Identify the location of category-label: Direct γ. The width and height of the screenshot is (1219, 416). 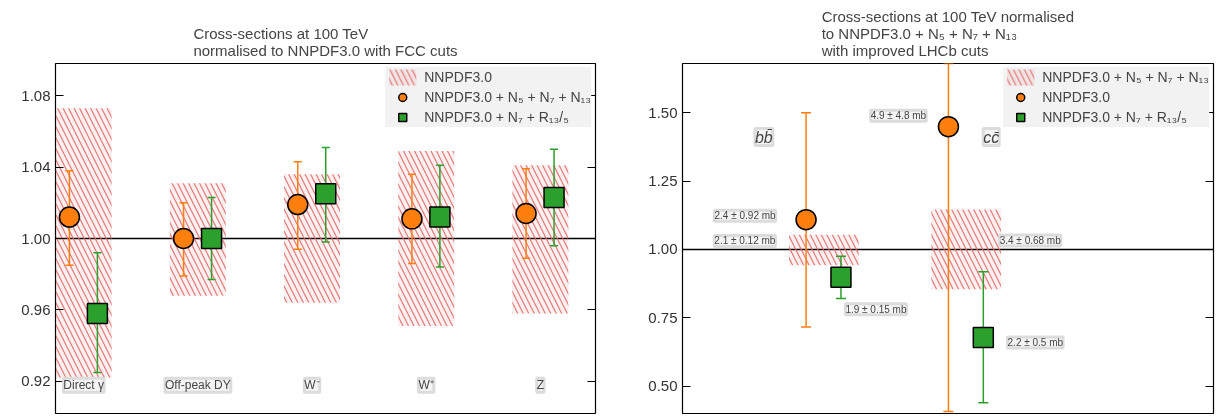
(84, 385).